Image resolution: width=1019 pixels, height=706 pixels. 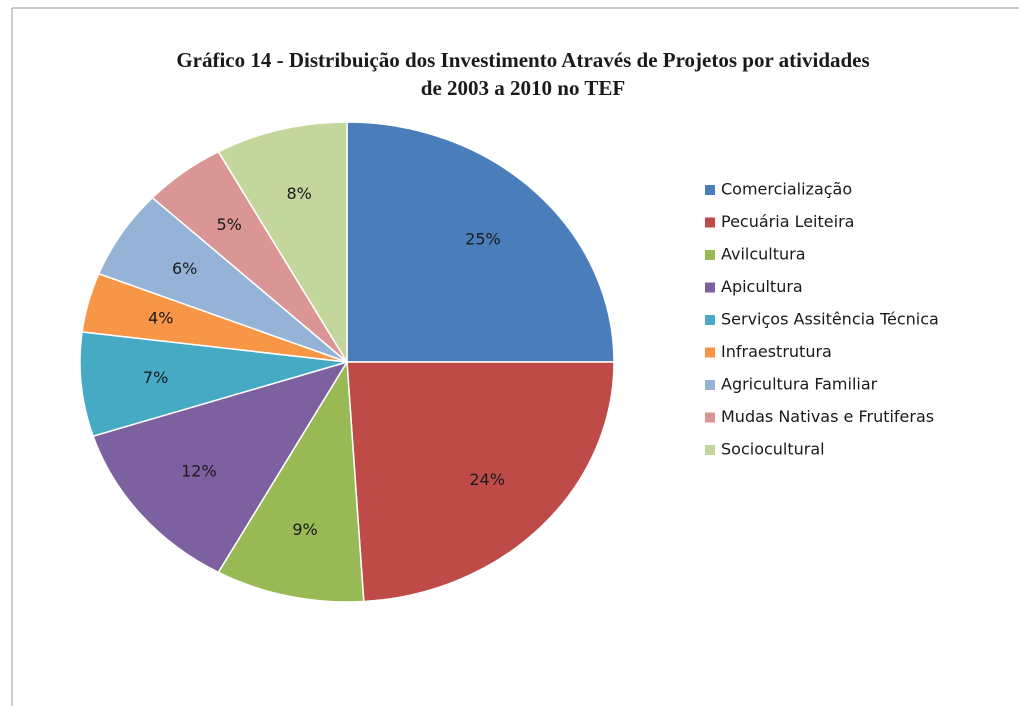 What do you see at coordinates (787, 221) in the screenshot?
I see `legend-label: Pecuária Leiteira` at bounding box center [787, 221].